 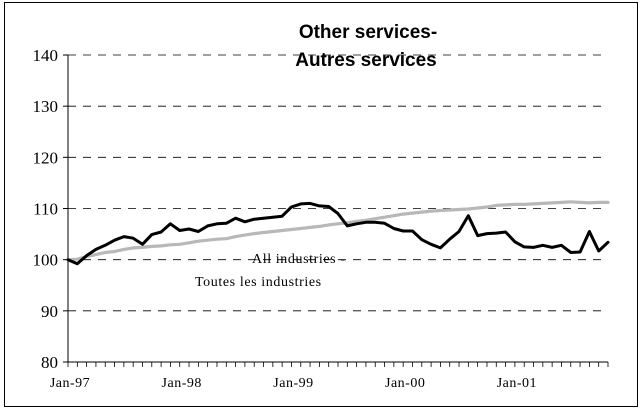 I want to click on y-tick-label-100: 100, so click(x=46, y=260).